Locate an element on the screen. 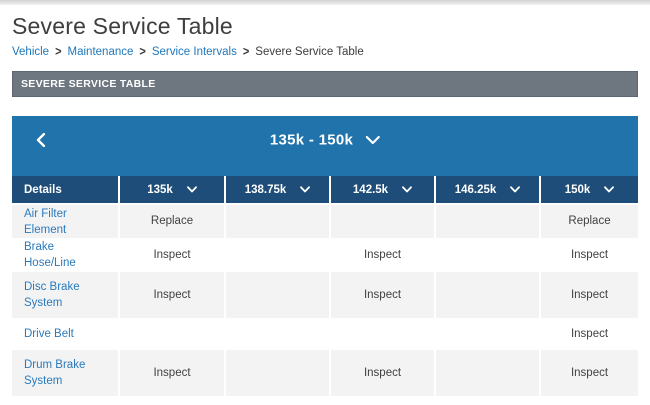 This screenshot has height=405, width=650. service-item-link: Drum Brake System is located at coordinates (55, 373).